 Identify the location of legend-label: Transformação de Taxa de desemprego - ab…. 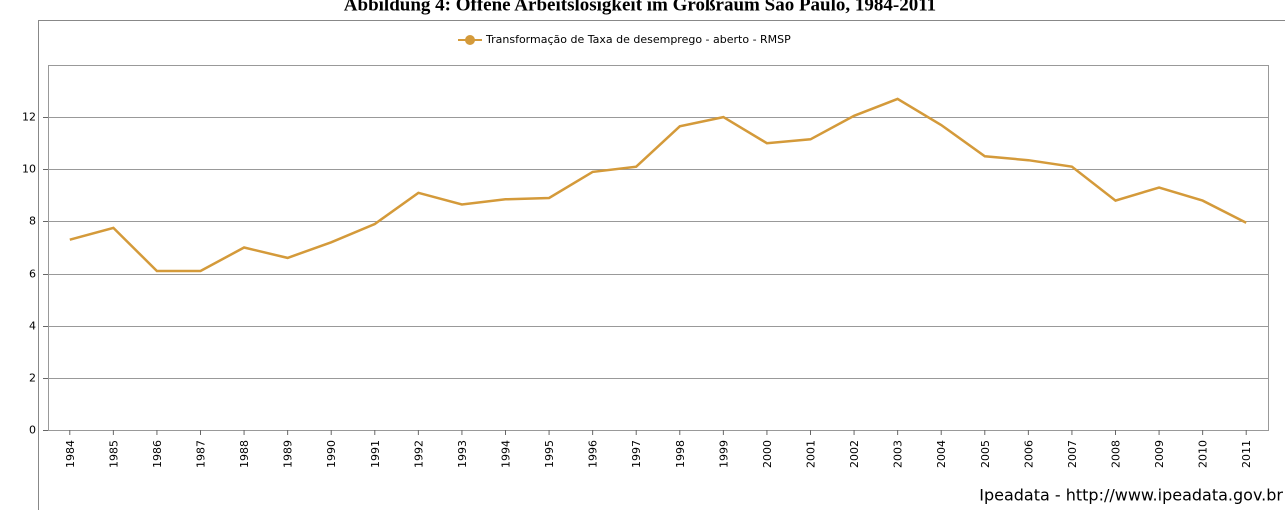
(638, 39).